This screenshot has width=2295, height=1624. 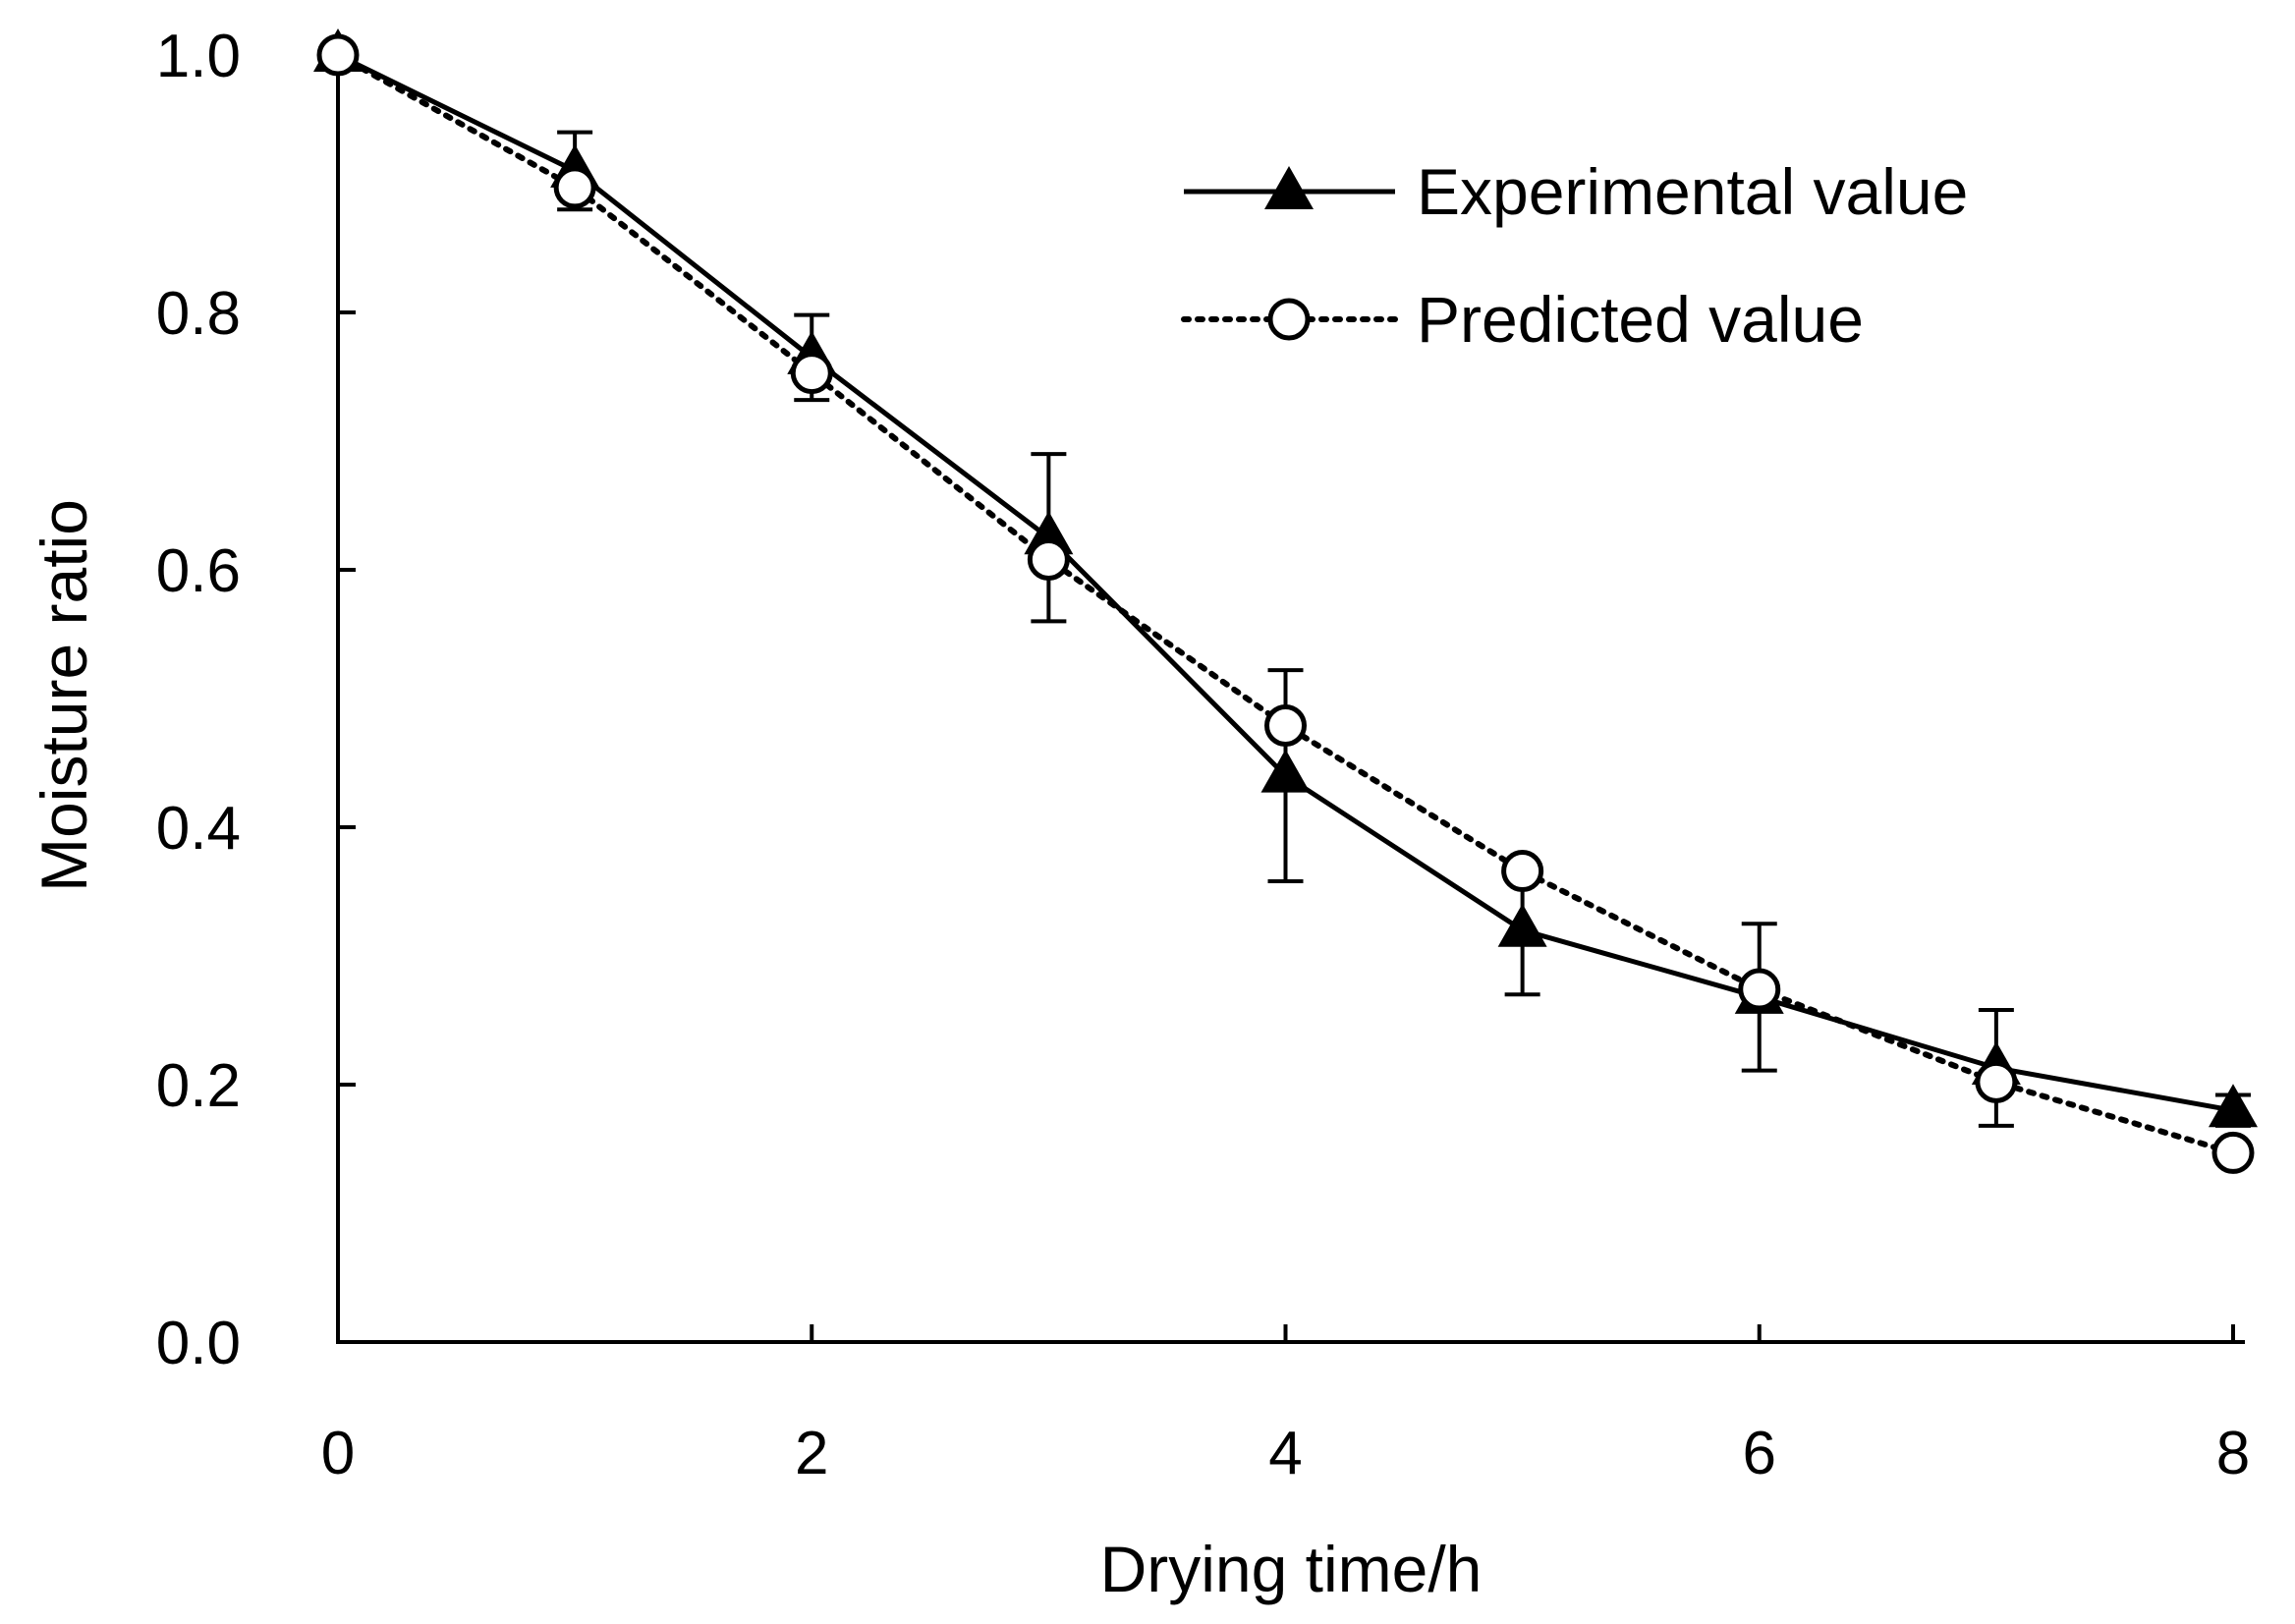 I want to click on y-tick-label: 1.0, so click(x=199, y=56).